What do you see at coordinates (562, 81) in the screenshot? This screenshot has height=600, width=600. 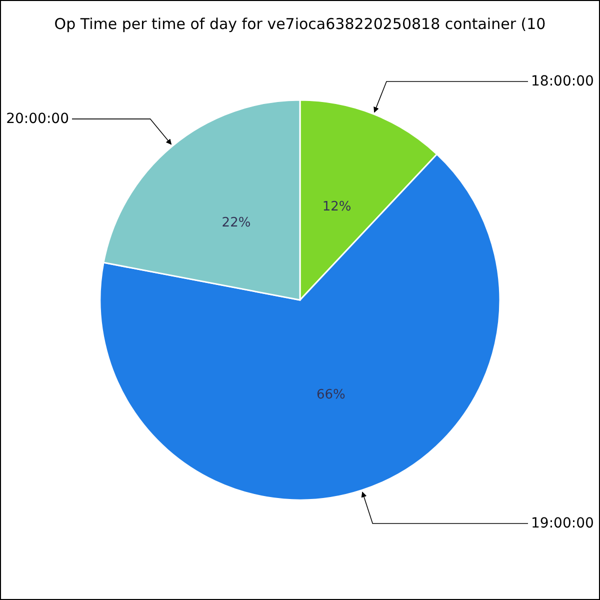 I see `slice-label: 18:00:00` at bounding box center [562, 81].